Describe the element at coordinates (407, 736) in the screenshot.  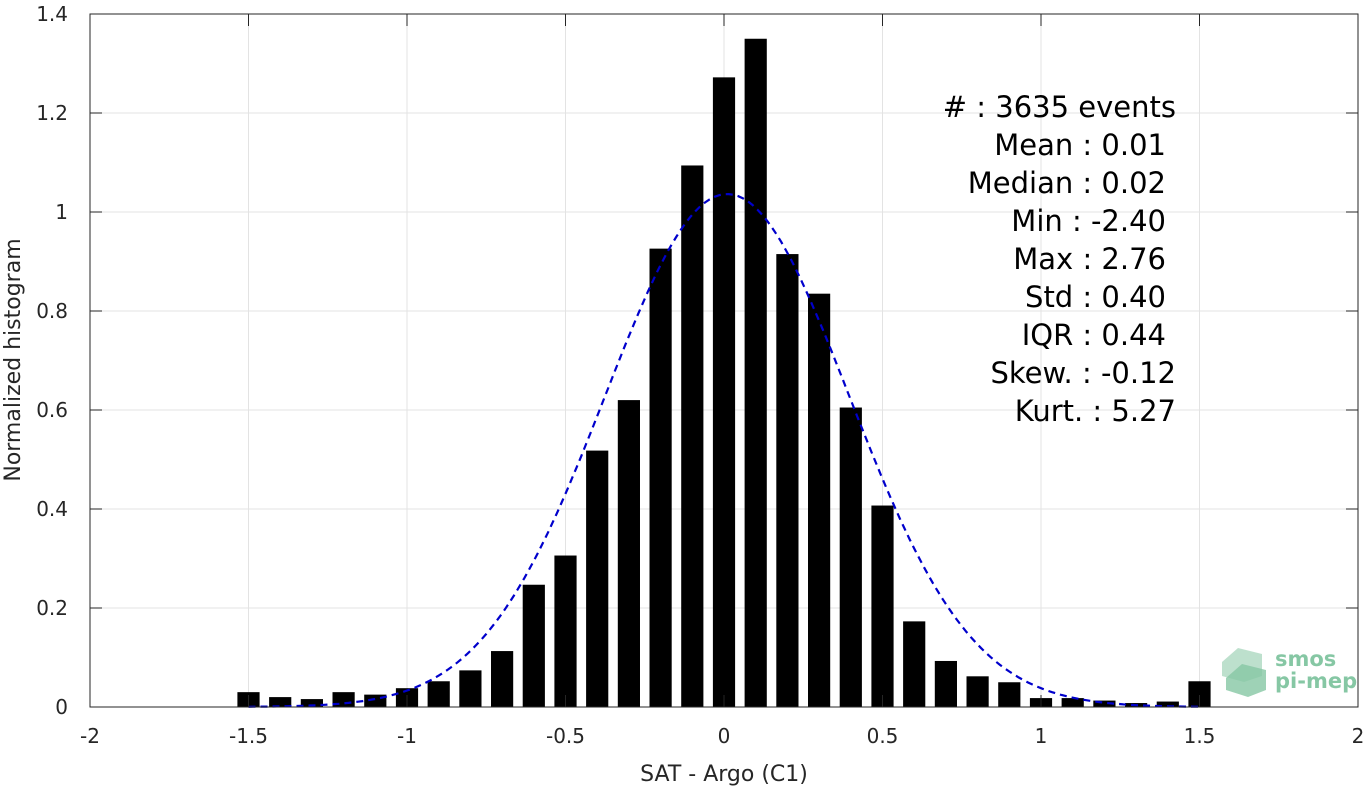
I see `x-tick-label: -1` at that location.